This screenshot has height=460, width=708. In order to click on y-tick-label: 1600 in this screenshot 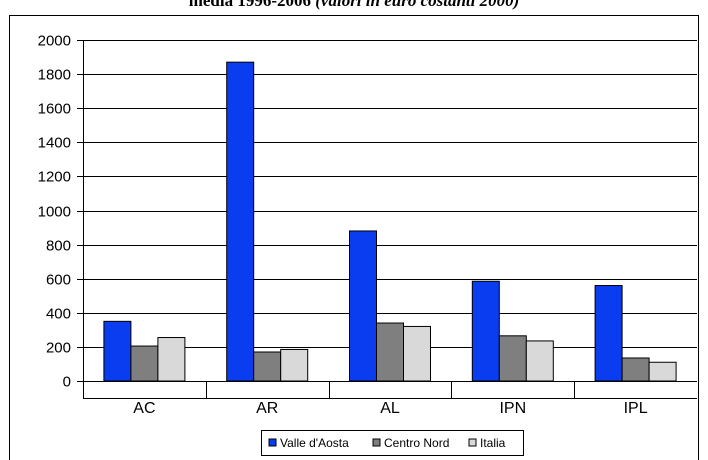, I will do `click(54, 109)`.